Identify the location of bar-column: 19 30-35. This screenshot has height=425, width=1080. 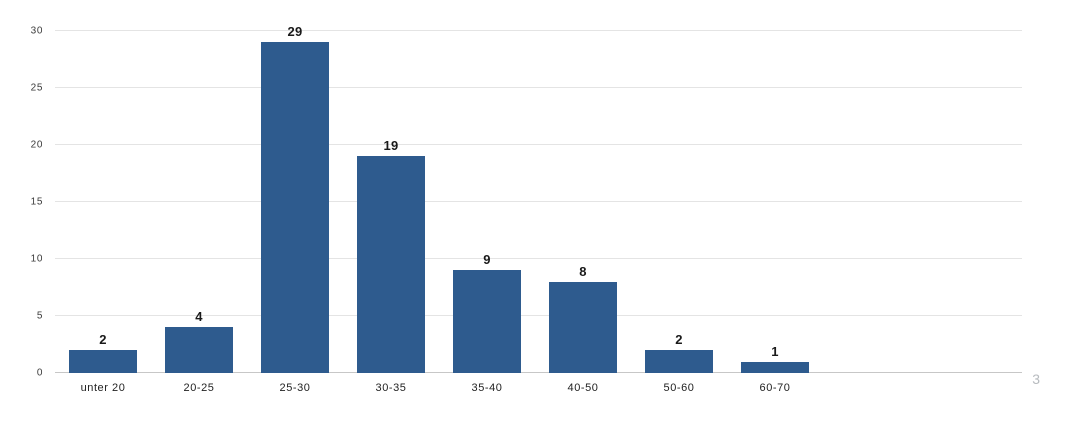
(391, 212).